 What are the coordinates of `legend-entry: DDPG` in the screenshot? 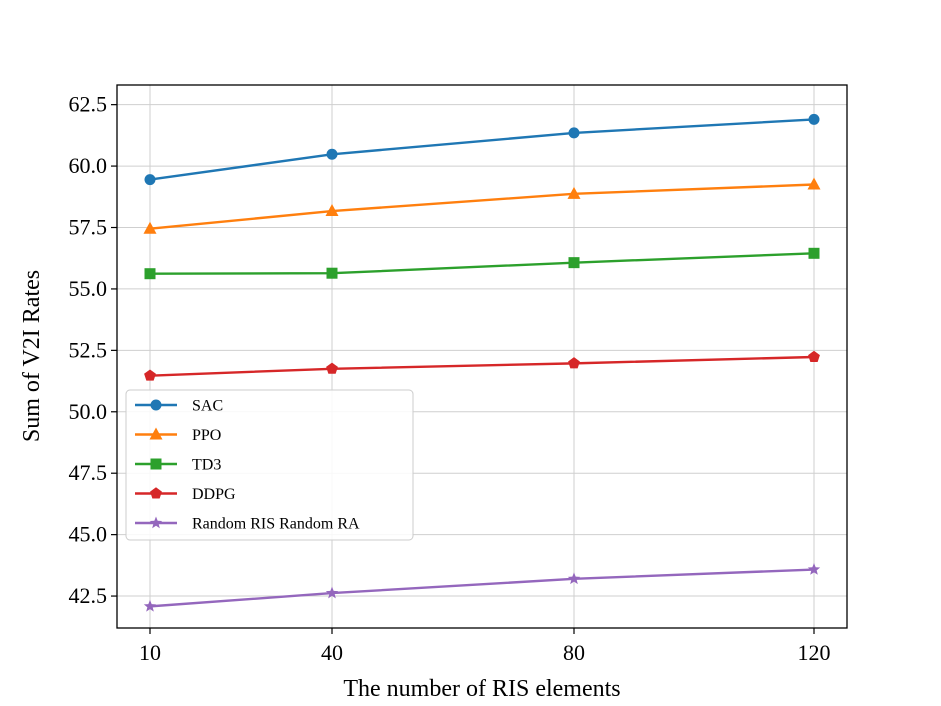 It's located at (185, 494).